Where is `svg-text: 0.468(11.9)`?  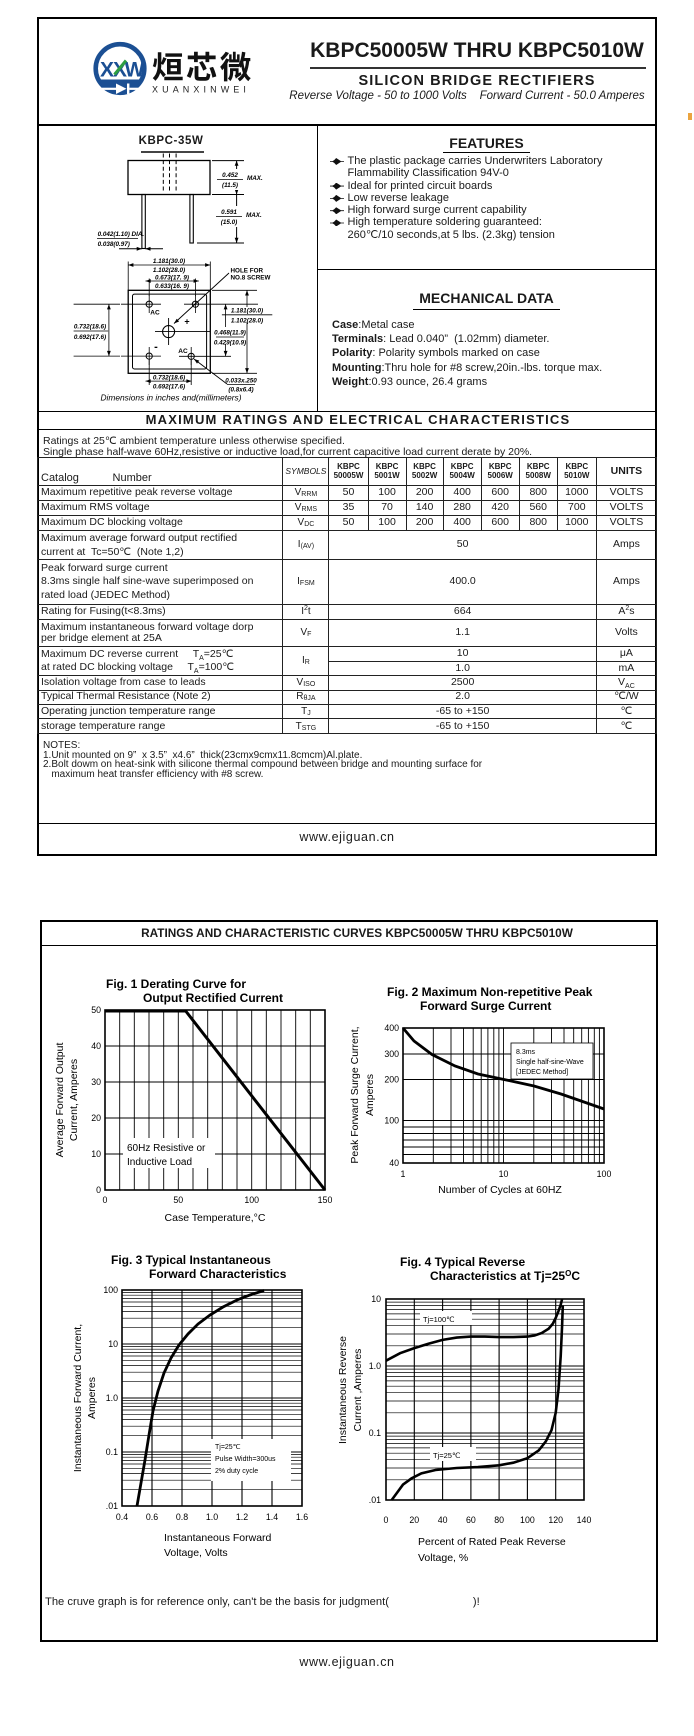 svg-text: 0.468(11.9) is located at coordinates (230, 332).